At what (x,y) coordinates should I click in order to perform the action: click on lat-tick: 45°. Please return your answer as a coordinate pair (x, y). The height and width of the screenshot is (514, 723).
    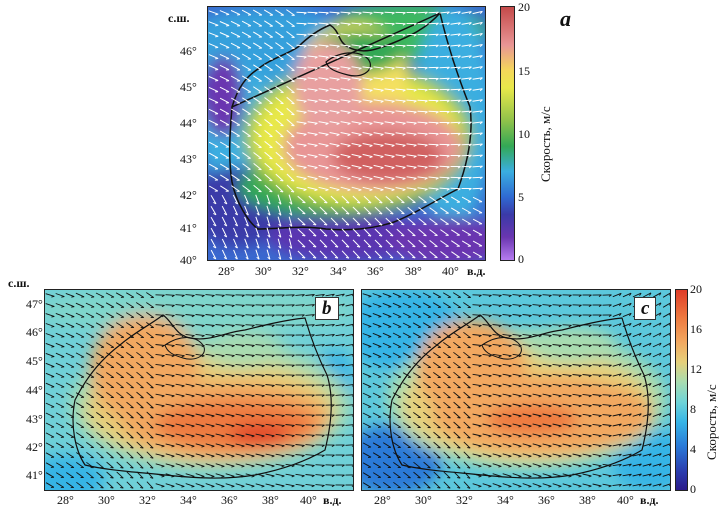
    Looking at the image, I should click on (34, 361).